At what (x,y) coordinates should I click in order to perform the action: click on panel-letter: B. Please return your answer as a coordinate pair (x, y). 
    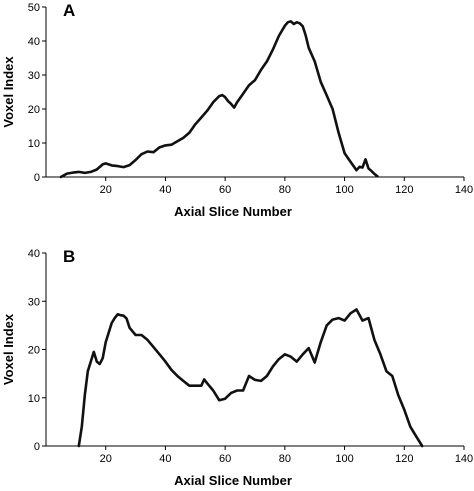
    Looking at the image, I should click on (69, 256).